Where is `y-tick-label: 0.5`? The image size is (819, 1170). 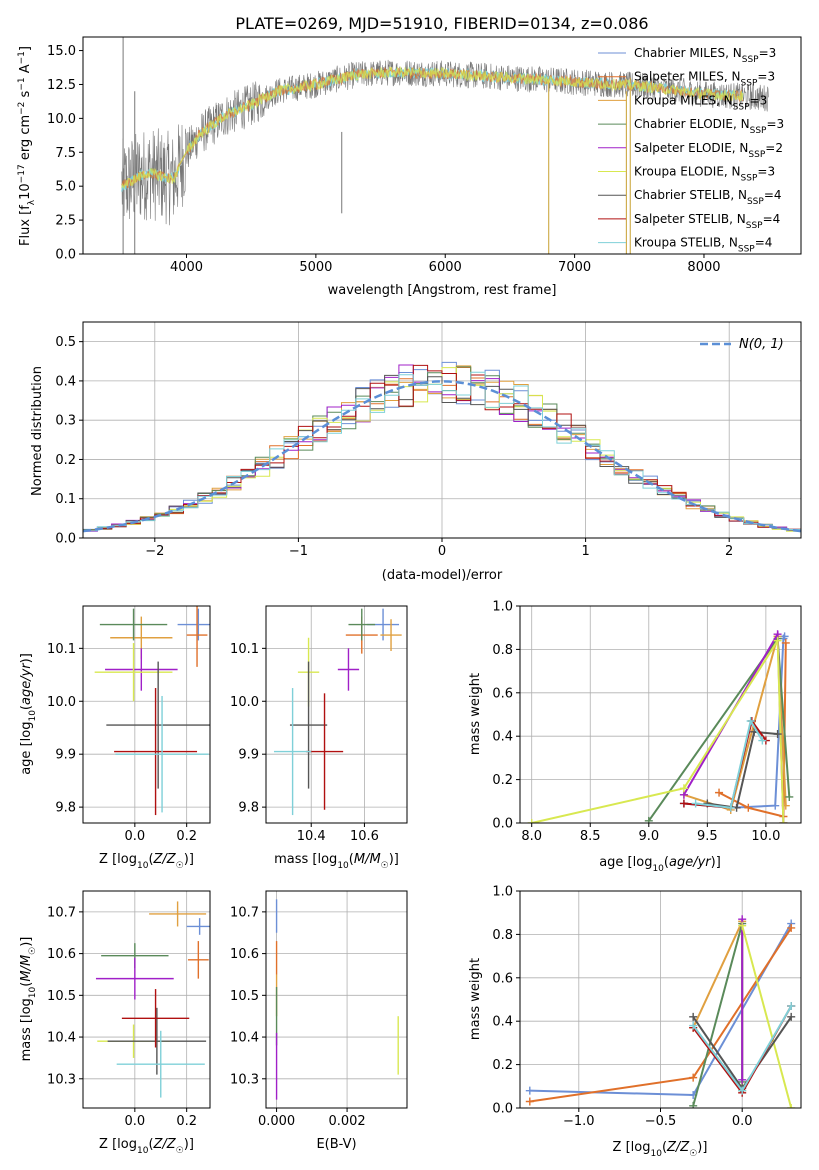
y-tick-label: 0.5 is located at coordinates (65, 342).